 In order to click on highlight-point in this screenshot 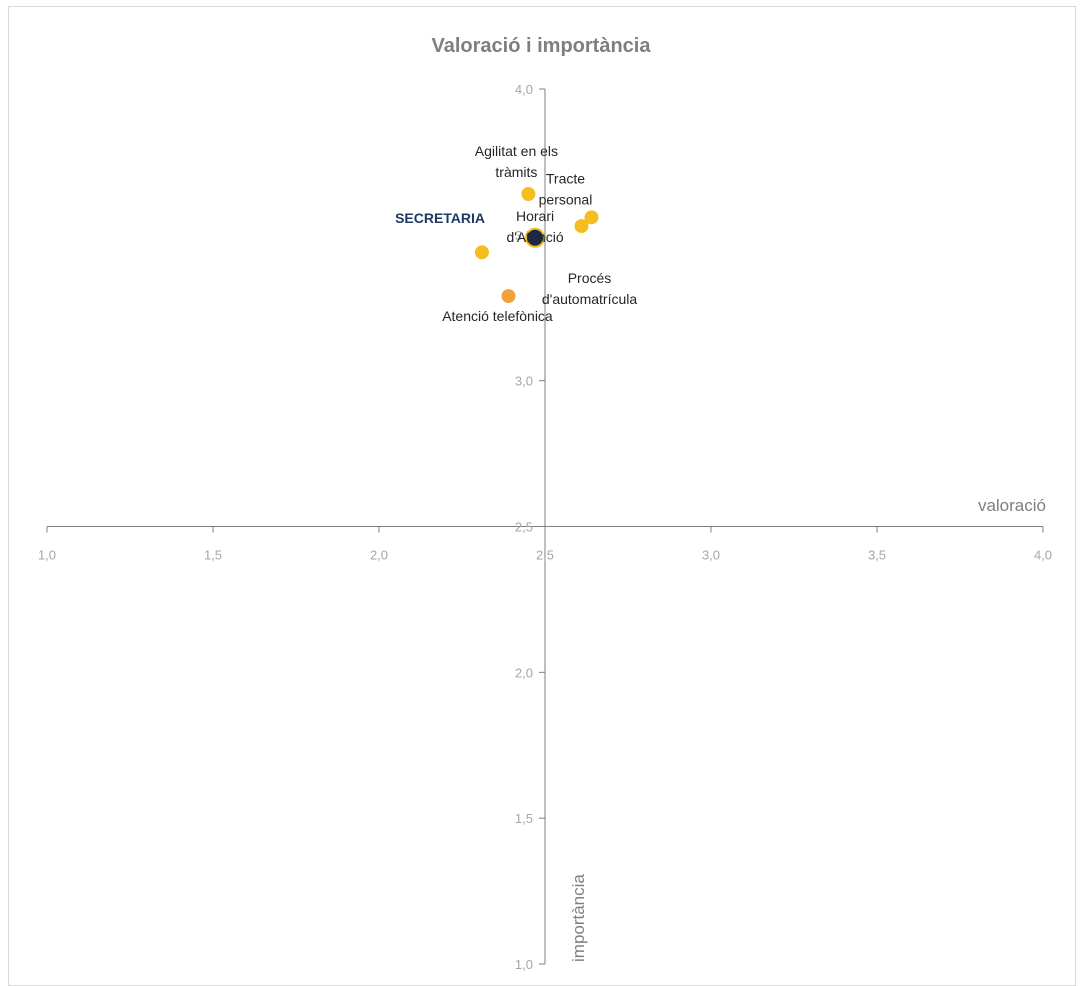, I will do `click(535, 237)`.